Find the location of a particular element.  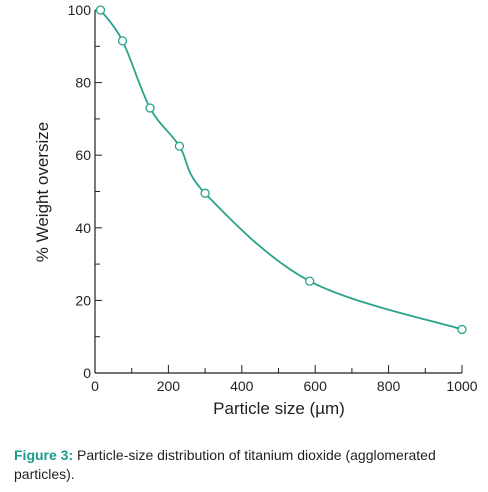

y-tick-label: 80 is located at coordinates (83, 83).